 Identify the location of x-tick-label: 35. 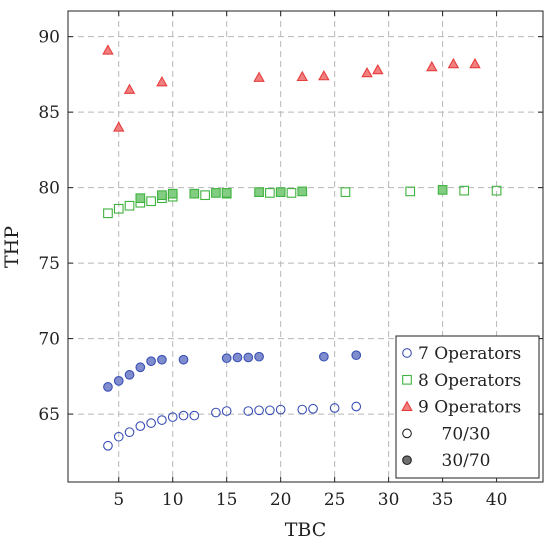
(443, 500).